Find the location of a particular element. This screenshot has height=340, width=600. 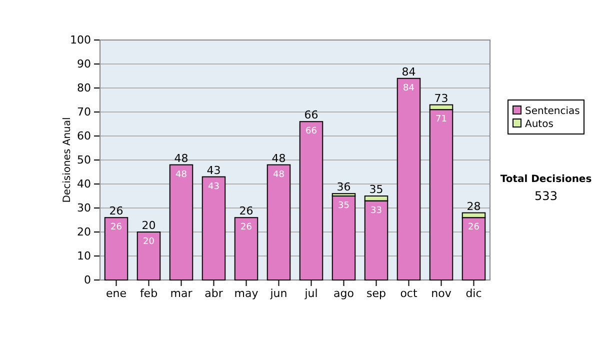

x-tick-label: mar is located at coordinates (181, 293).